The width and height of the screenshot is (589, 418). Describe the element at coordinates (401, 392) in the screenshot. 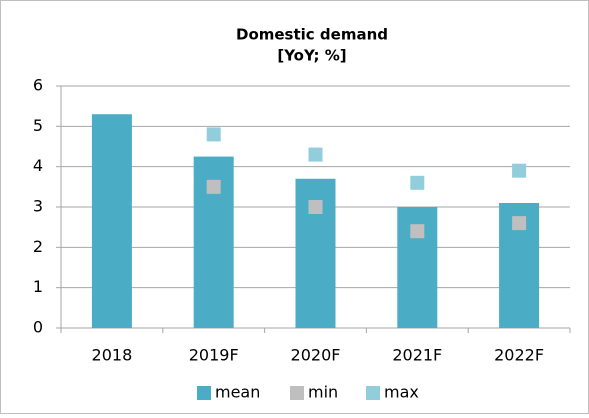

I see `legend-label: max` at that location.